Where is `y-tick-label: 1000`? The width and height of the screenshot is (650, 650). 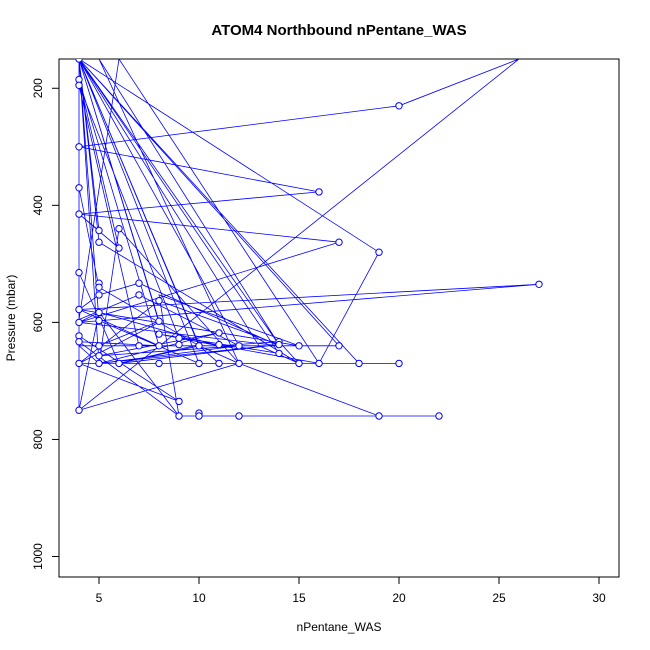
y-tick-label: 1000 is located at coordinates (38, 556).